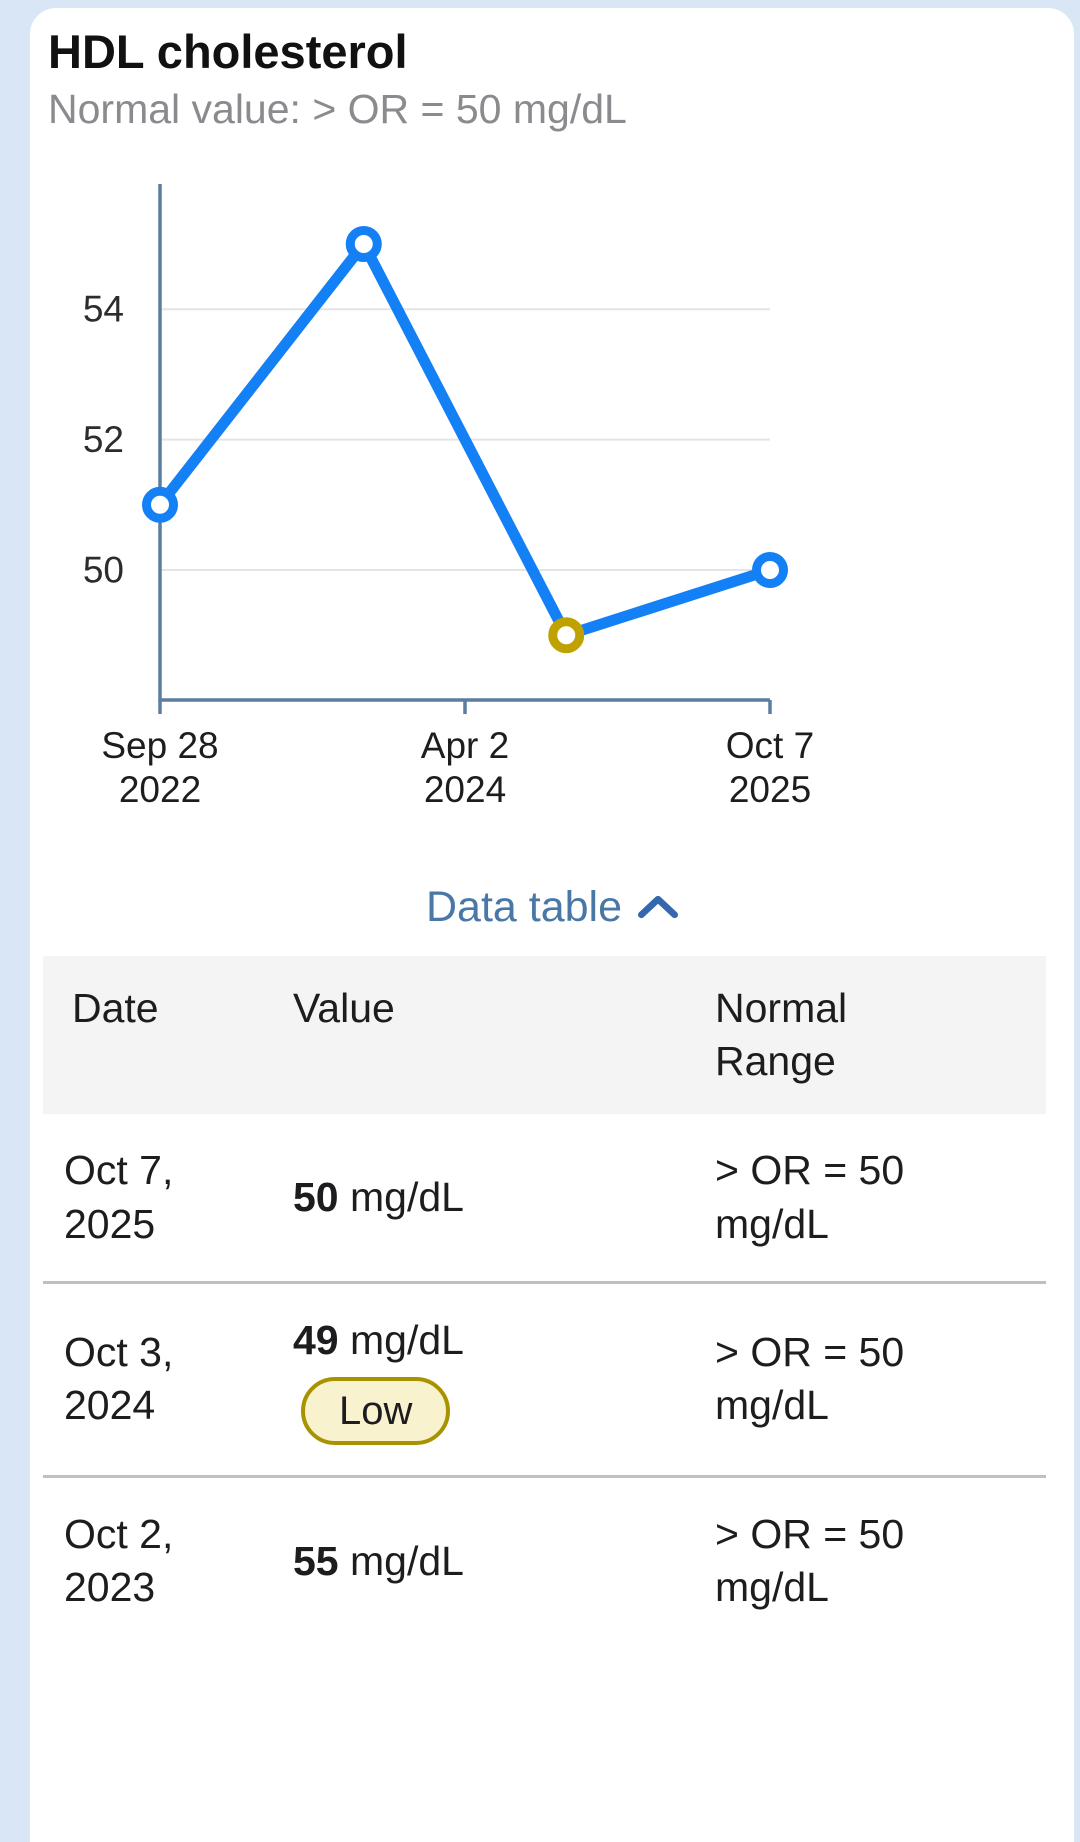  I want to click on row-value-cell: 50 mg/dL, so click(504, 1197).